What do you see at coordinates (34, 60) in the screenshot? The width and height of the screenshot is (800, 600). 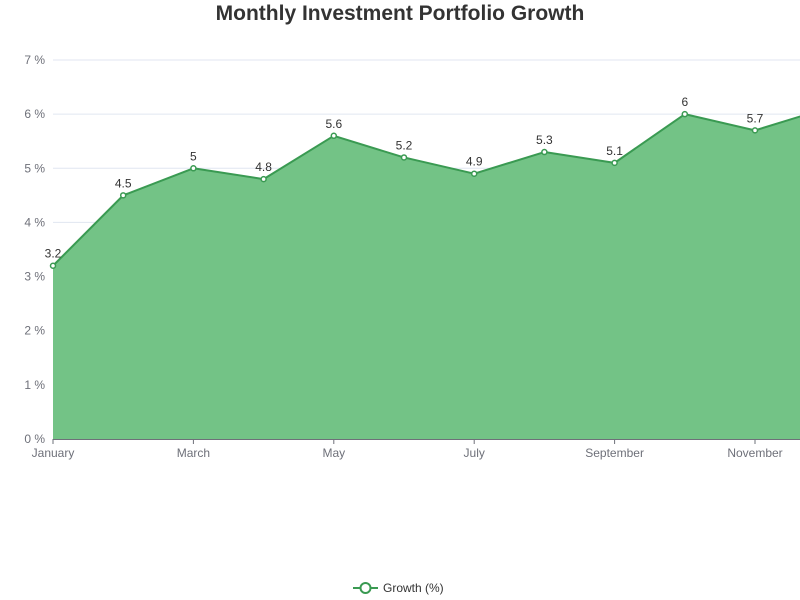 I see `y-tick-label: 7 %` at bounding box center [34, 60].